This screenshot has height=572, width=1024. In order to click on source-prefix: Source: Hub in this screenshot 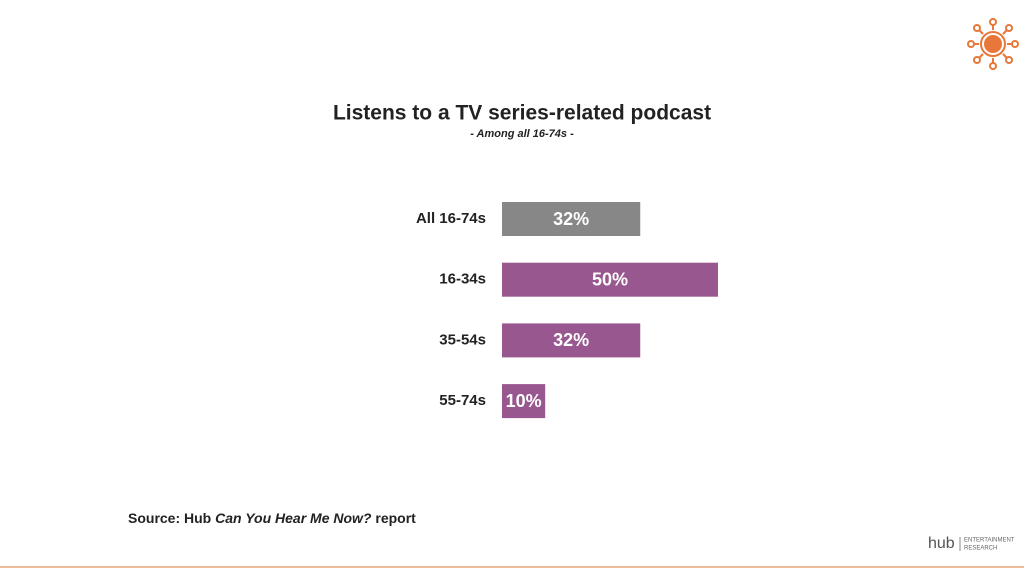, I will do `click(171, 518)`.